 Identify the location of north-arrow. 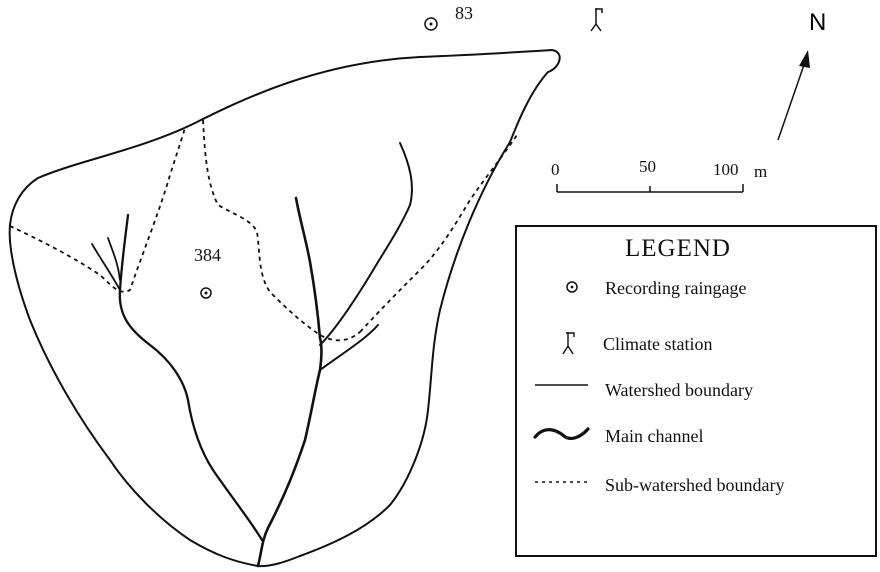
(793, 95).